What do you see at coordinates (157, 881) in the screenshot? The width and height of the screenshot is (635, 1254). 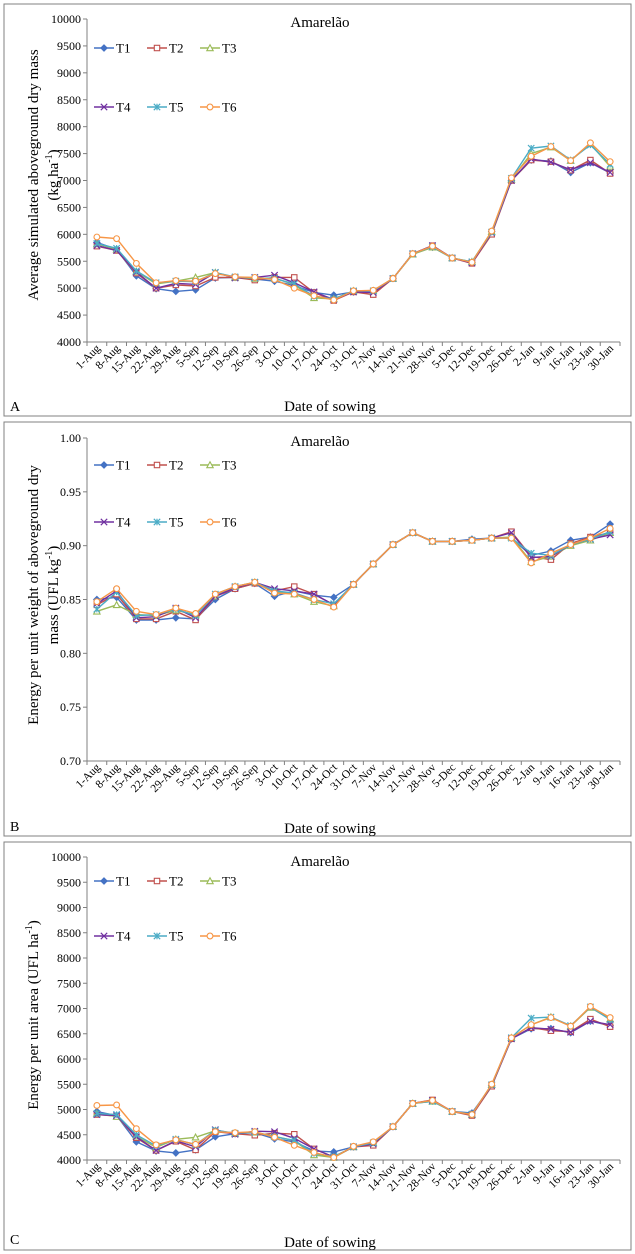 I see `panel-c-legend-T2-marker` at bounding box center [157, 881].